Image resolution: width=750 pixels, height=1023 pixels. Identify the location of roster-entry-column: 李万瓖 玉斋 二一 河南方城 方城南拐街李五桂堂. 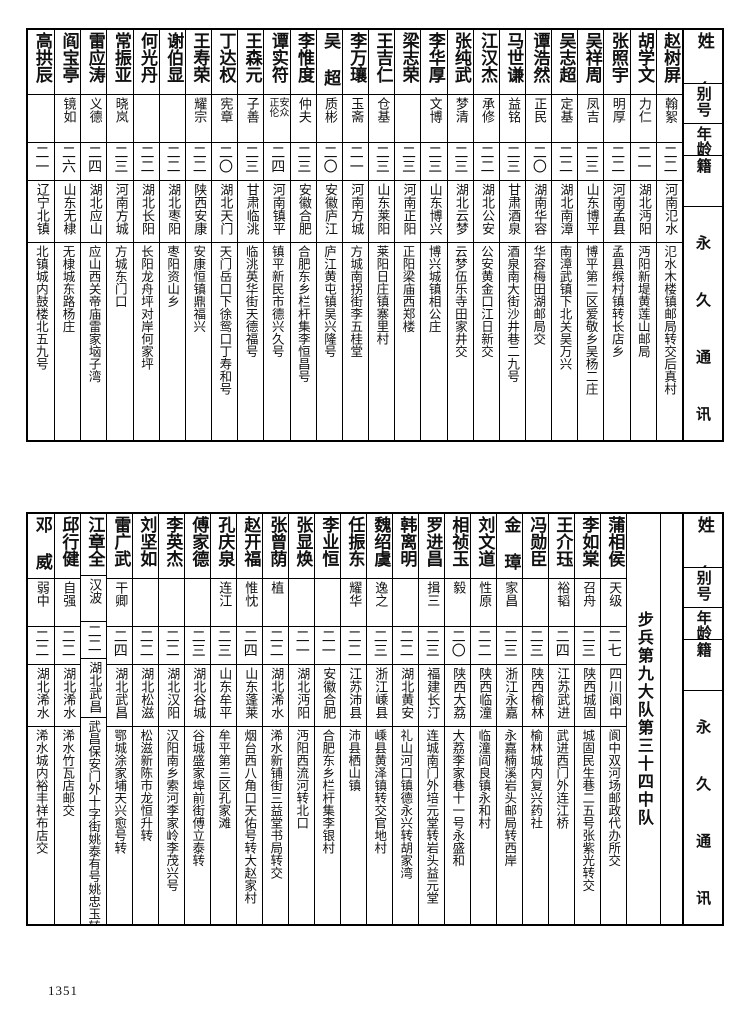
(355, 235).